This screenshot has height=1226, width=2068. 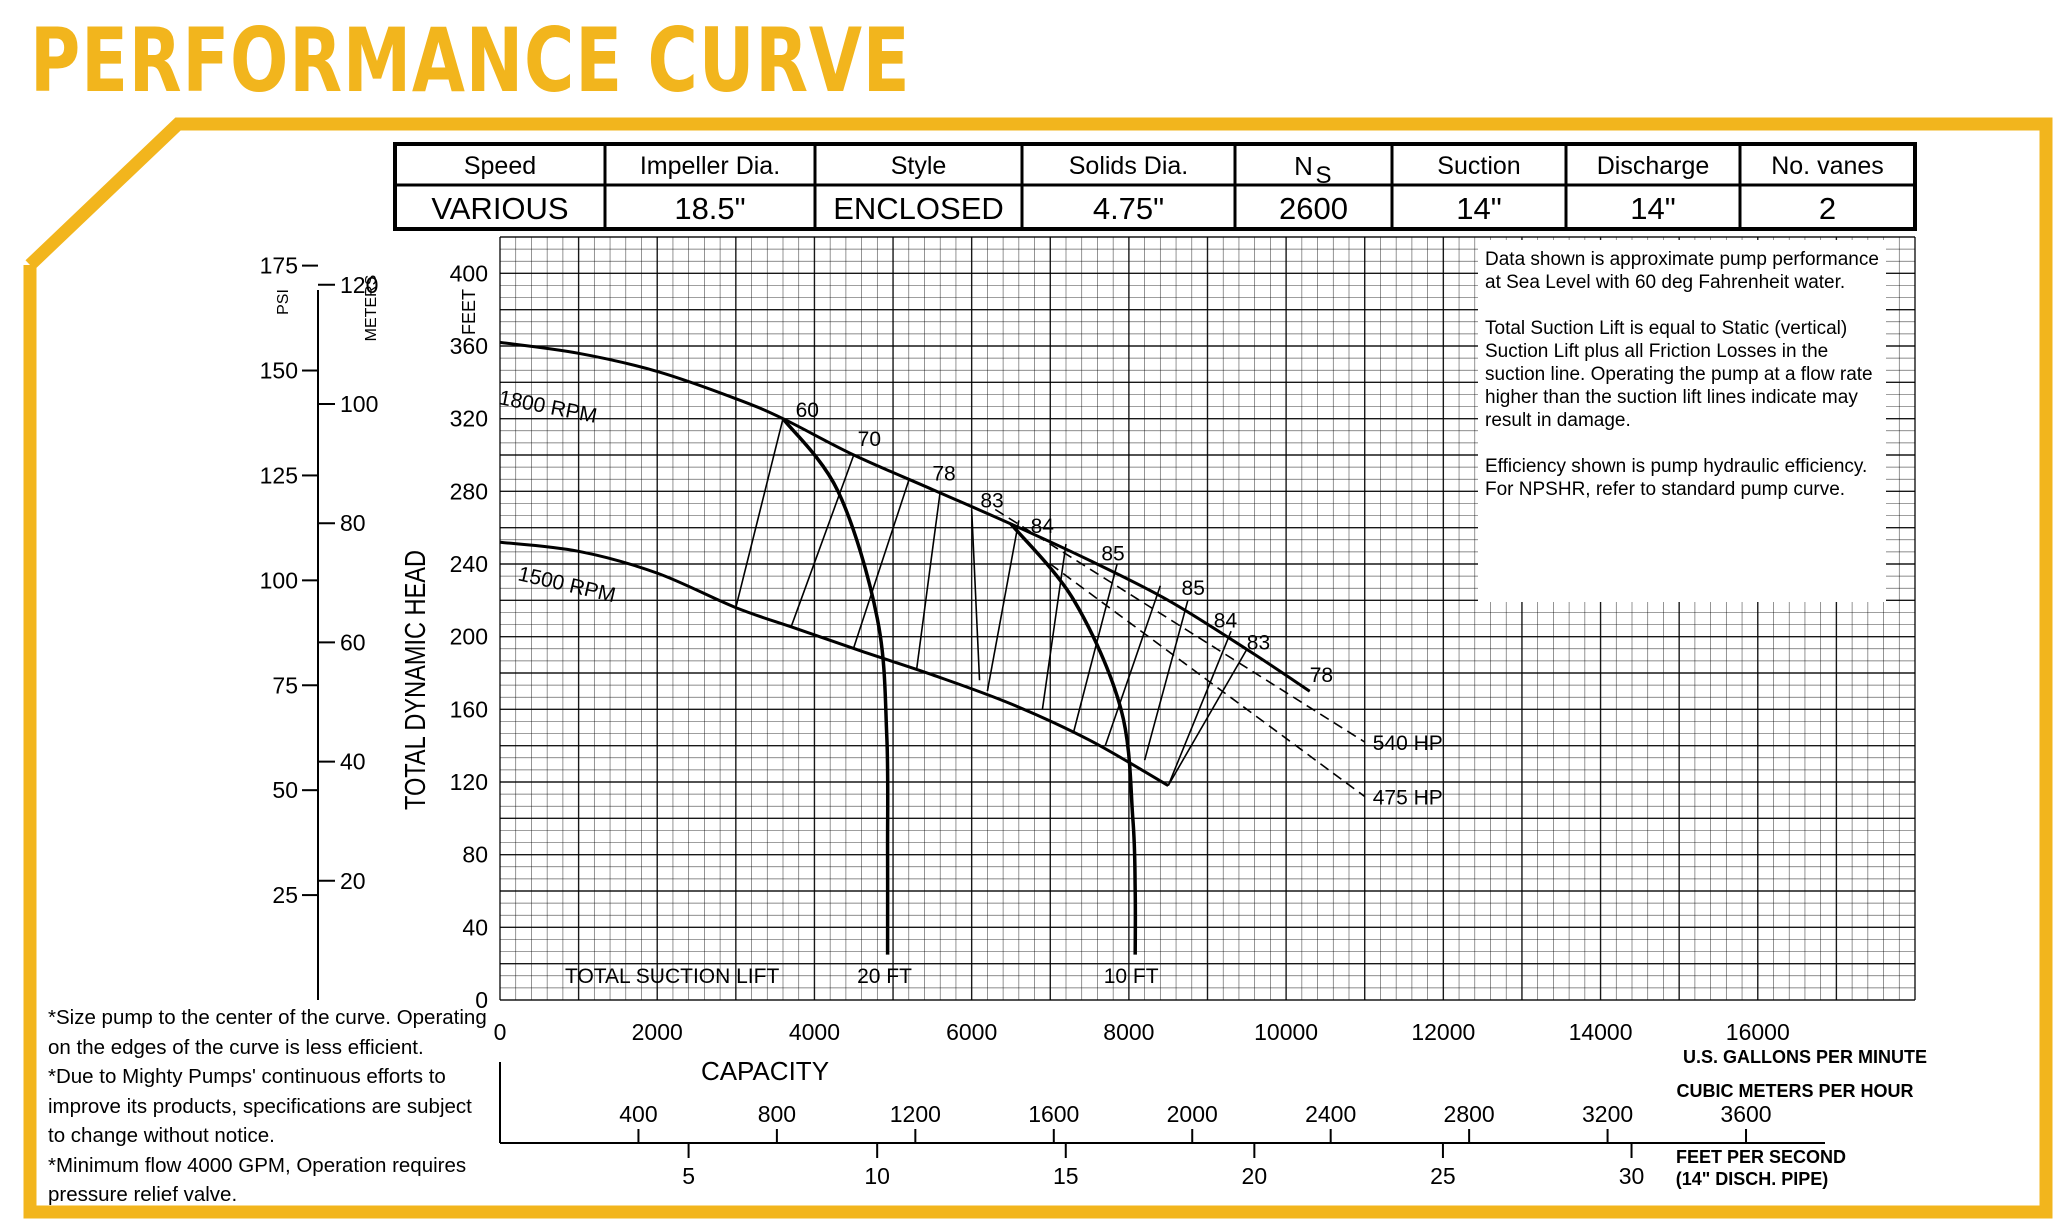 I want to click on cubic-meters-label: CUBIC METERS PER HOUR, so click(x=1794, y=1091).